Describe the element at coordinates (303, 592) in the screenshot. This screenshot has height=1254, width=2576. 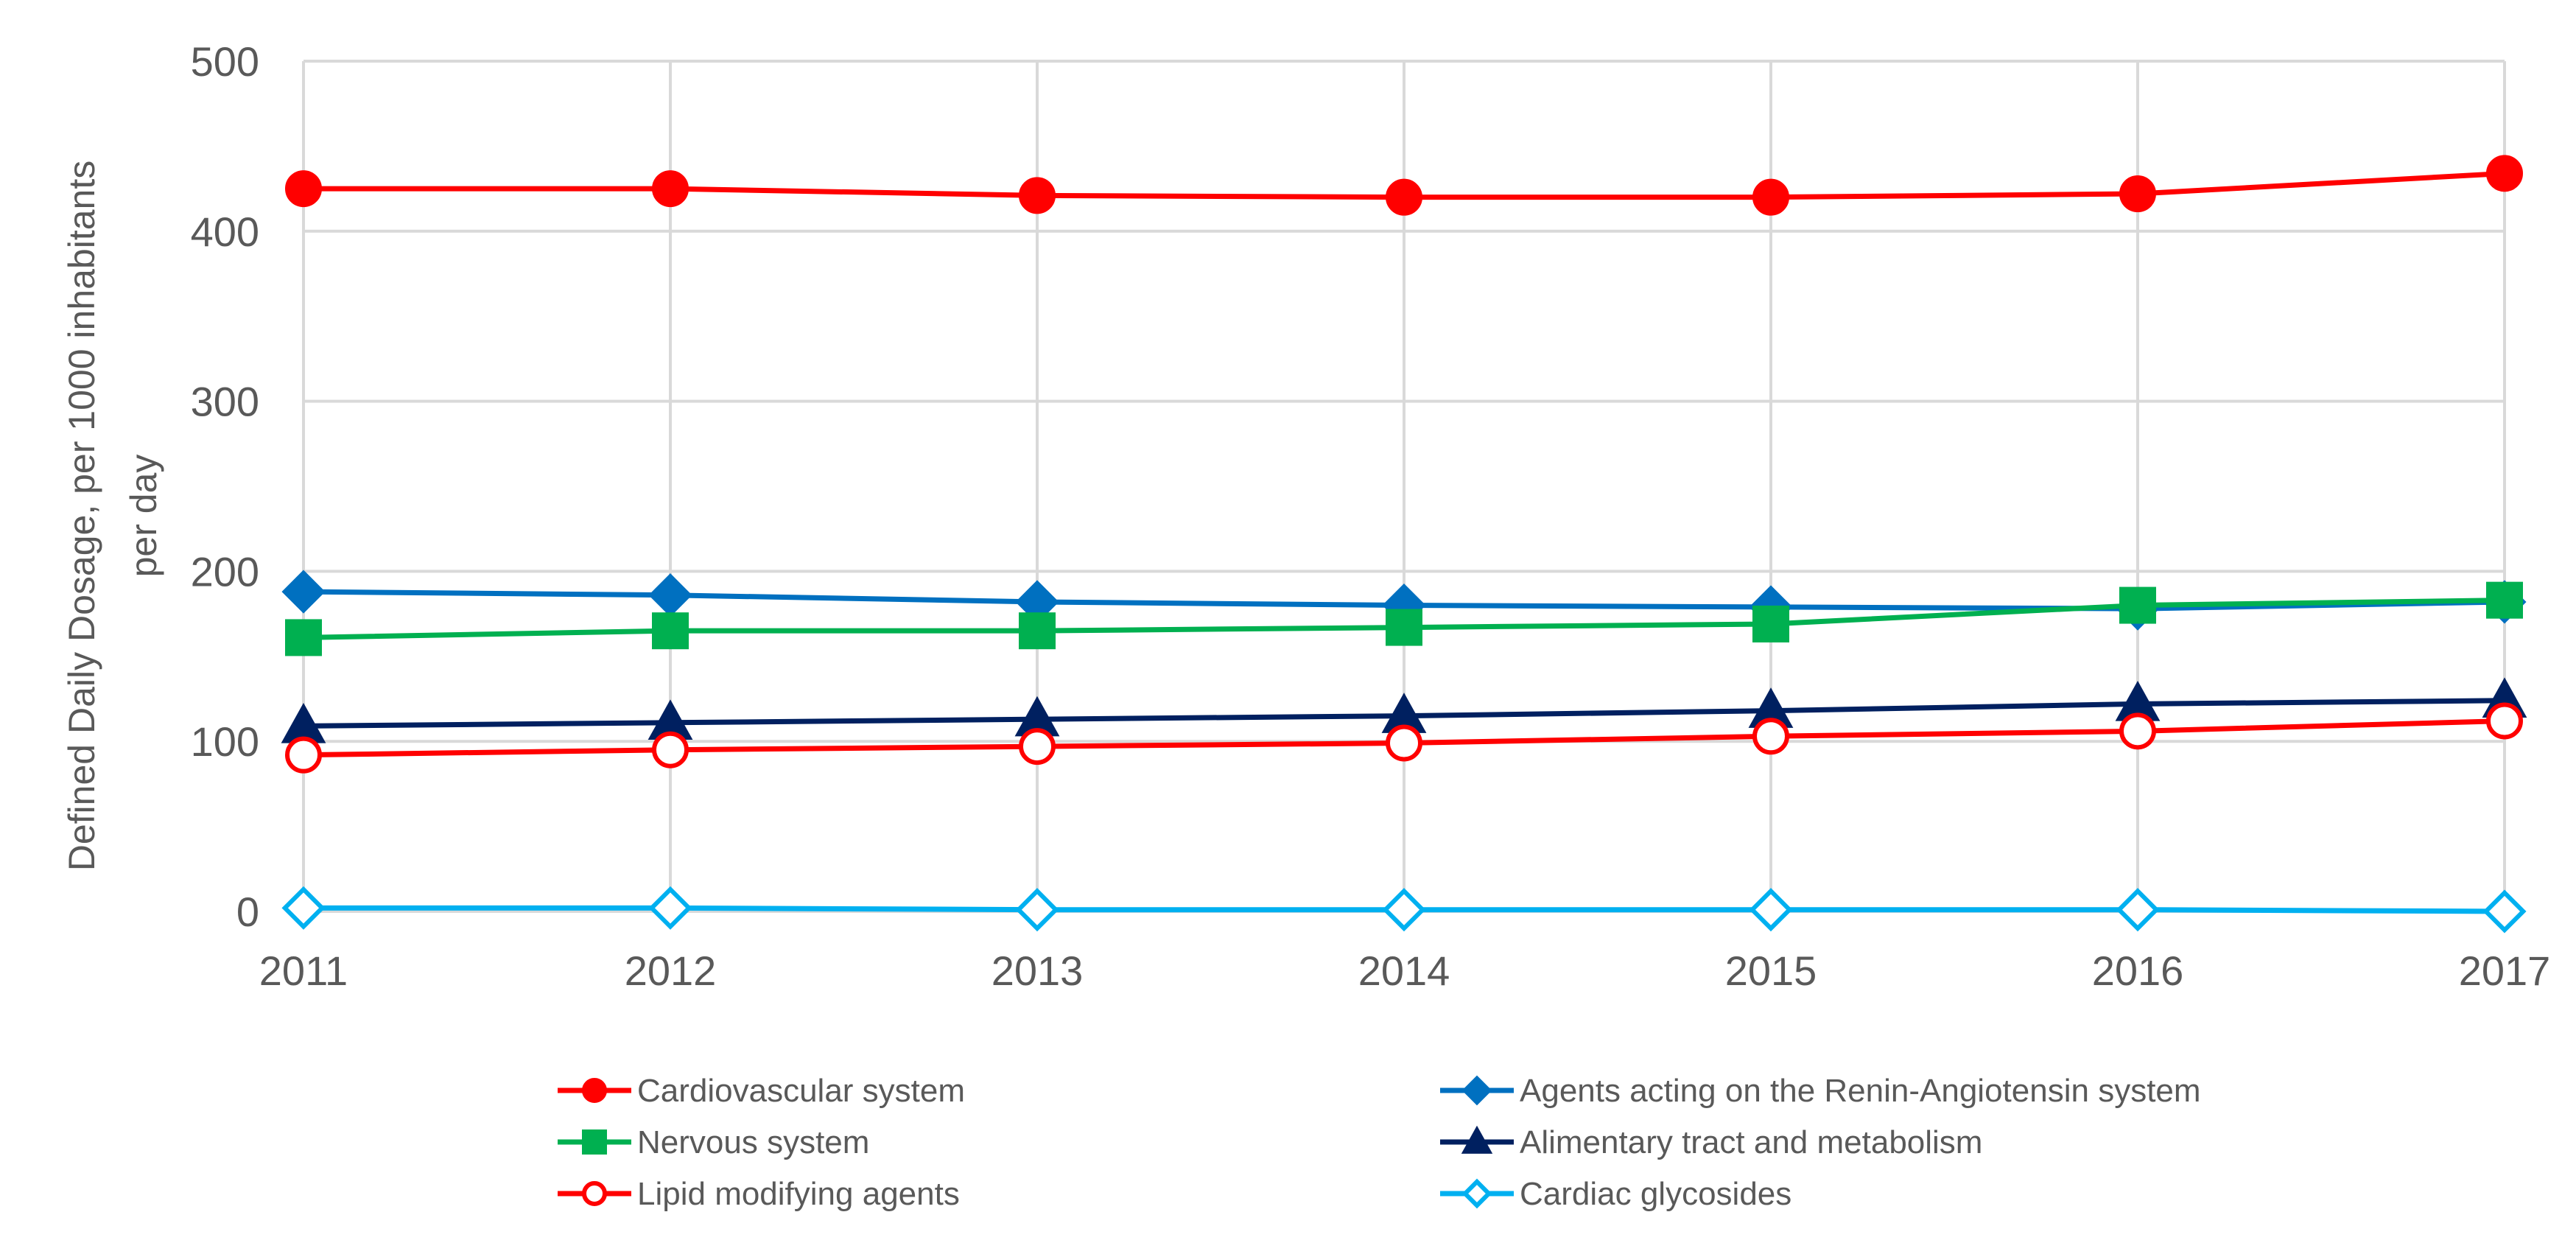
I see `point-agents-acting-on-the-renin-angiotensin-system-2011` at that location.